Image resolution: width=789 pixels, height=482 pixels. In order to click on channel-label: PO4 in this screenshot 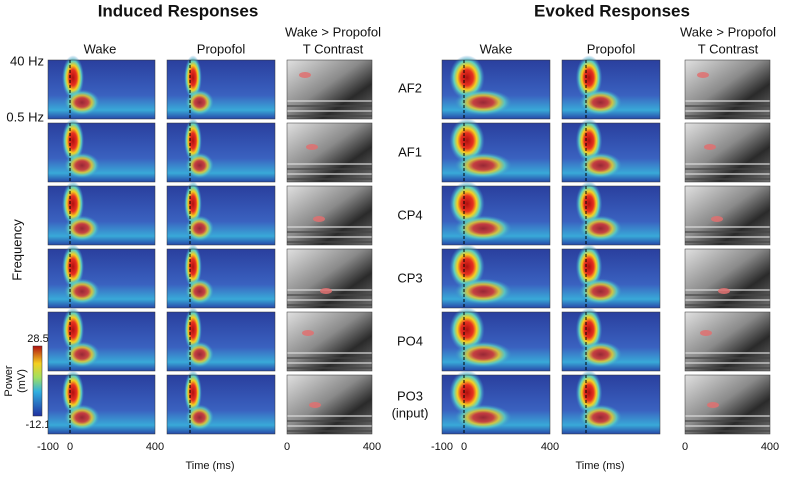, I will do `click(410, 340)`.